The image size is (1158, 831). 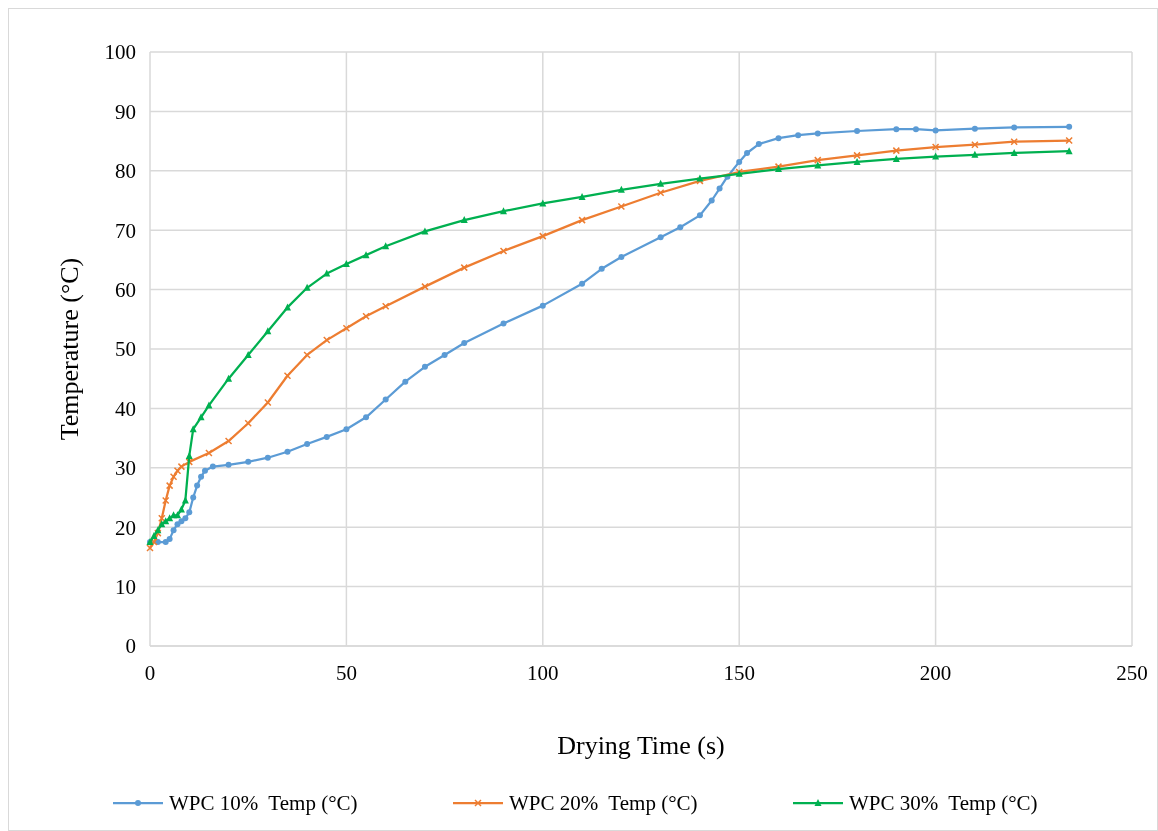 What do you see at coordinates (935, 673) in the screenshot?
I see `x-tick-label: 200` at bounding box center [935, 673].